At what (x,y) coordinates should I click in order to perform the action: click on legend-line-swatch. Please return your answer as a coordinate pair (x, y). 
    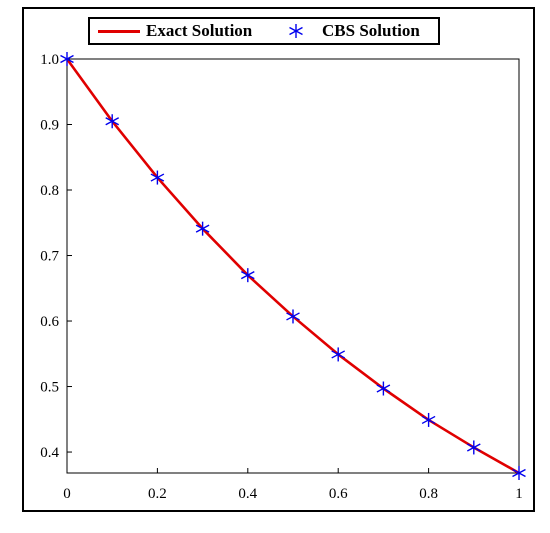
    Looking at the image, I should click on (119, 31).